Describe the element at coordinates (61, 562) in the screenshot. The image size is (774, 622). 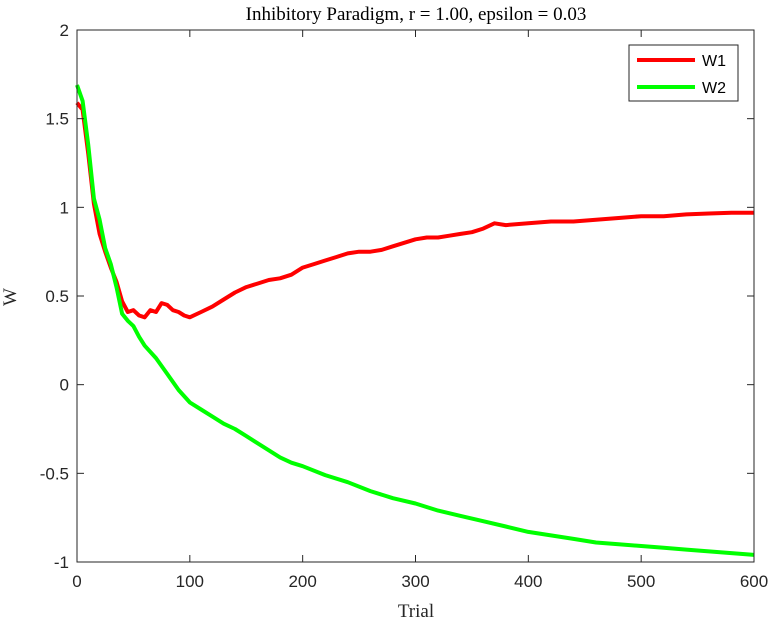
I see `y-tick-label: -1` at that location.